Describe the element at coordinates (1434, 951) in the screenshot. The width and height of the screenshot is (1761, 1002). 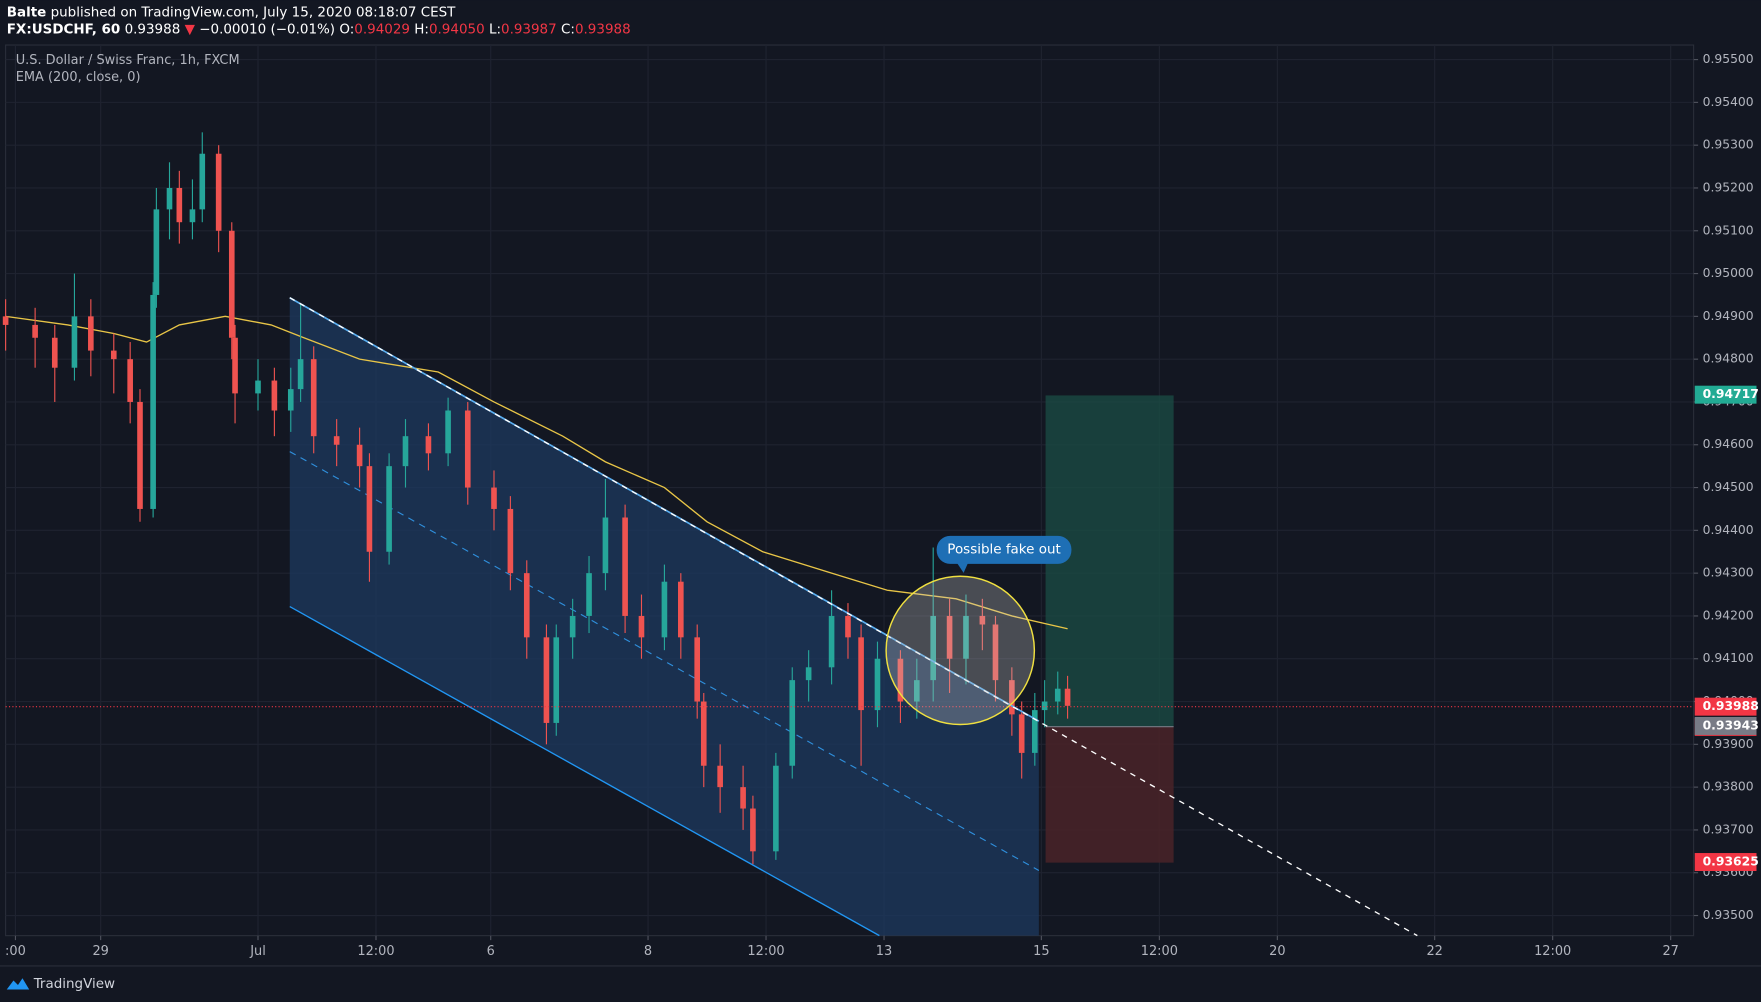
I see `x-tick-label: 22` at that location.